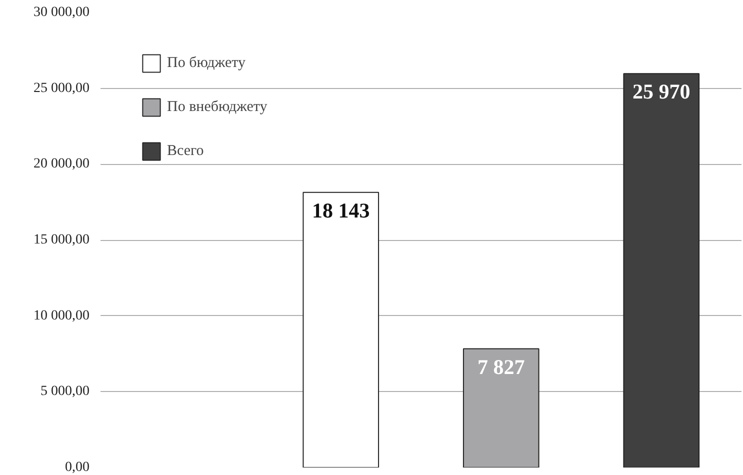 The image size is (743, 475). I want to click on legend-label: По бюджету, so click(206, 63).